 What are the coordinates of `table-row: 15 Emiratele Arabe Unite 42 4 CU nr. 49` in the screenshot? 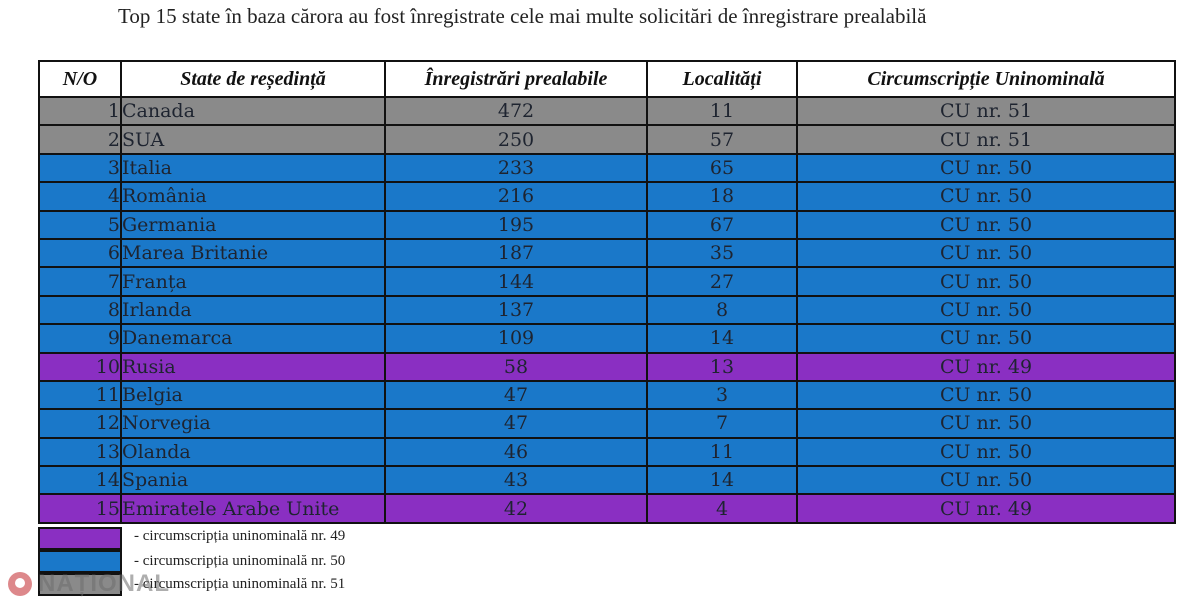 It's located at (607, 508).